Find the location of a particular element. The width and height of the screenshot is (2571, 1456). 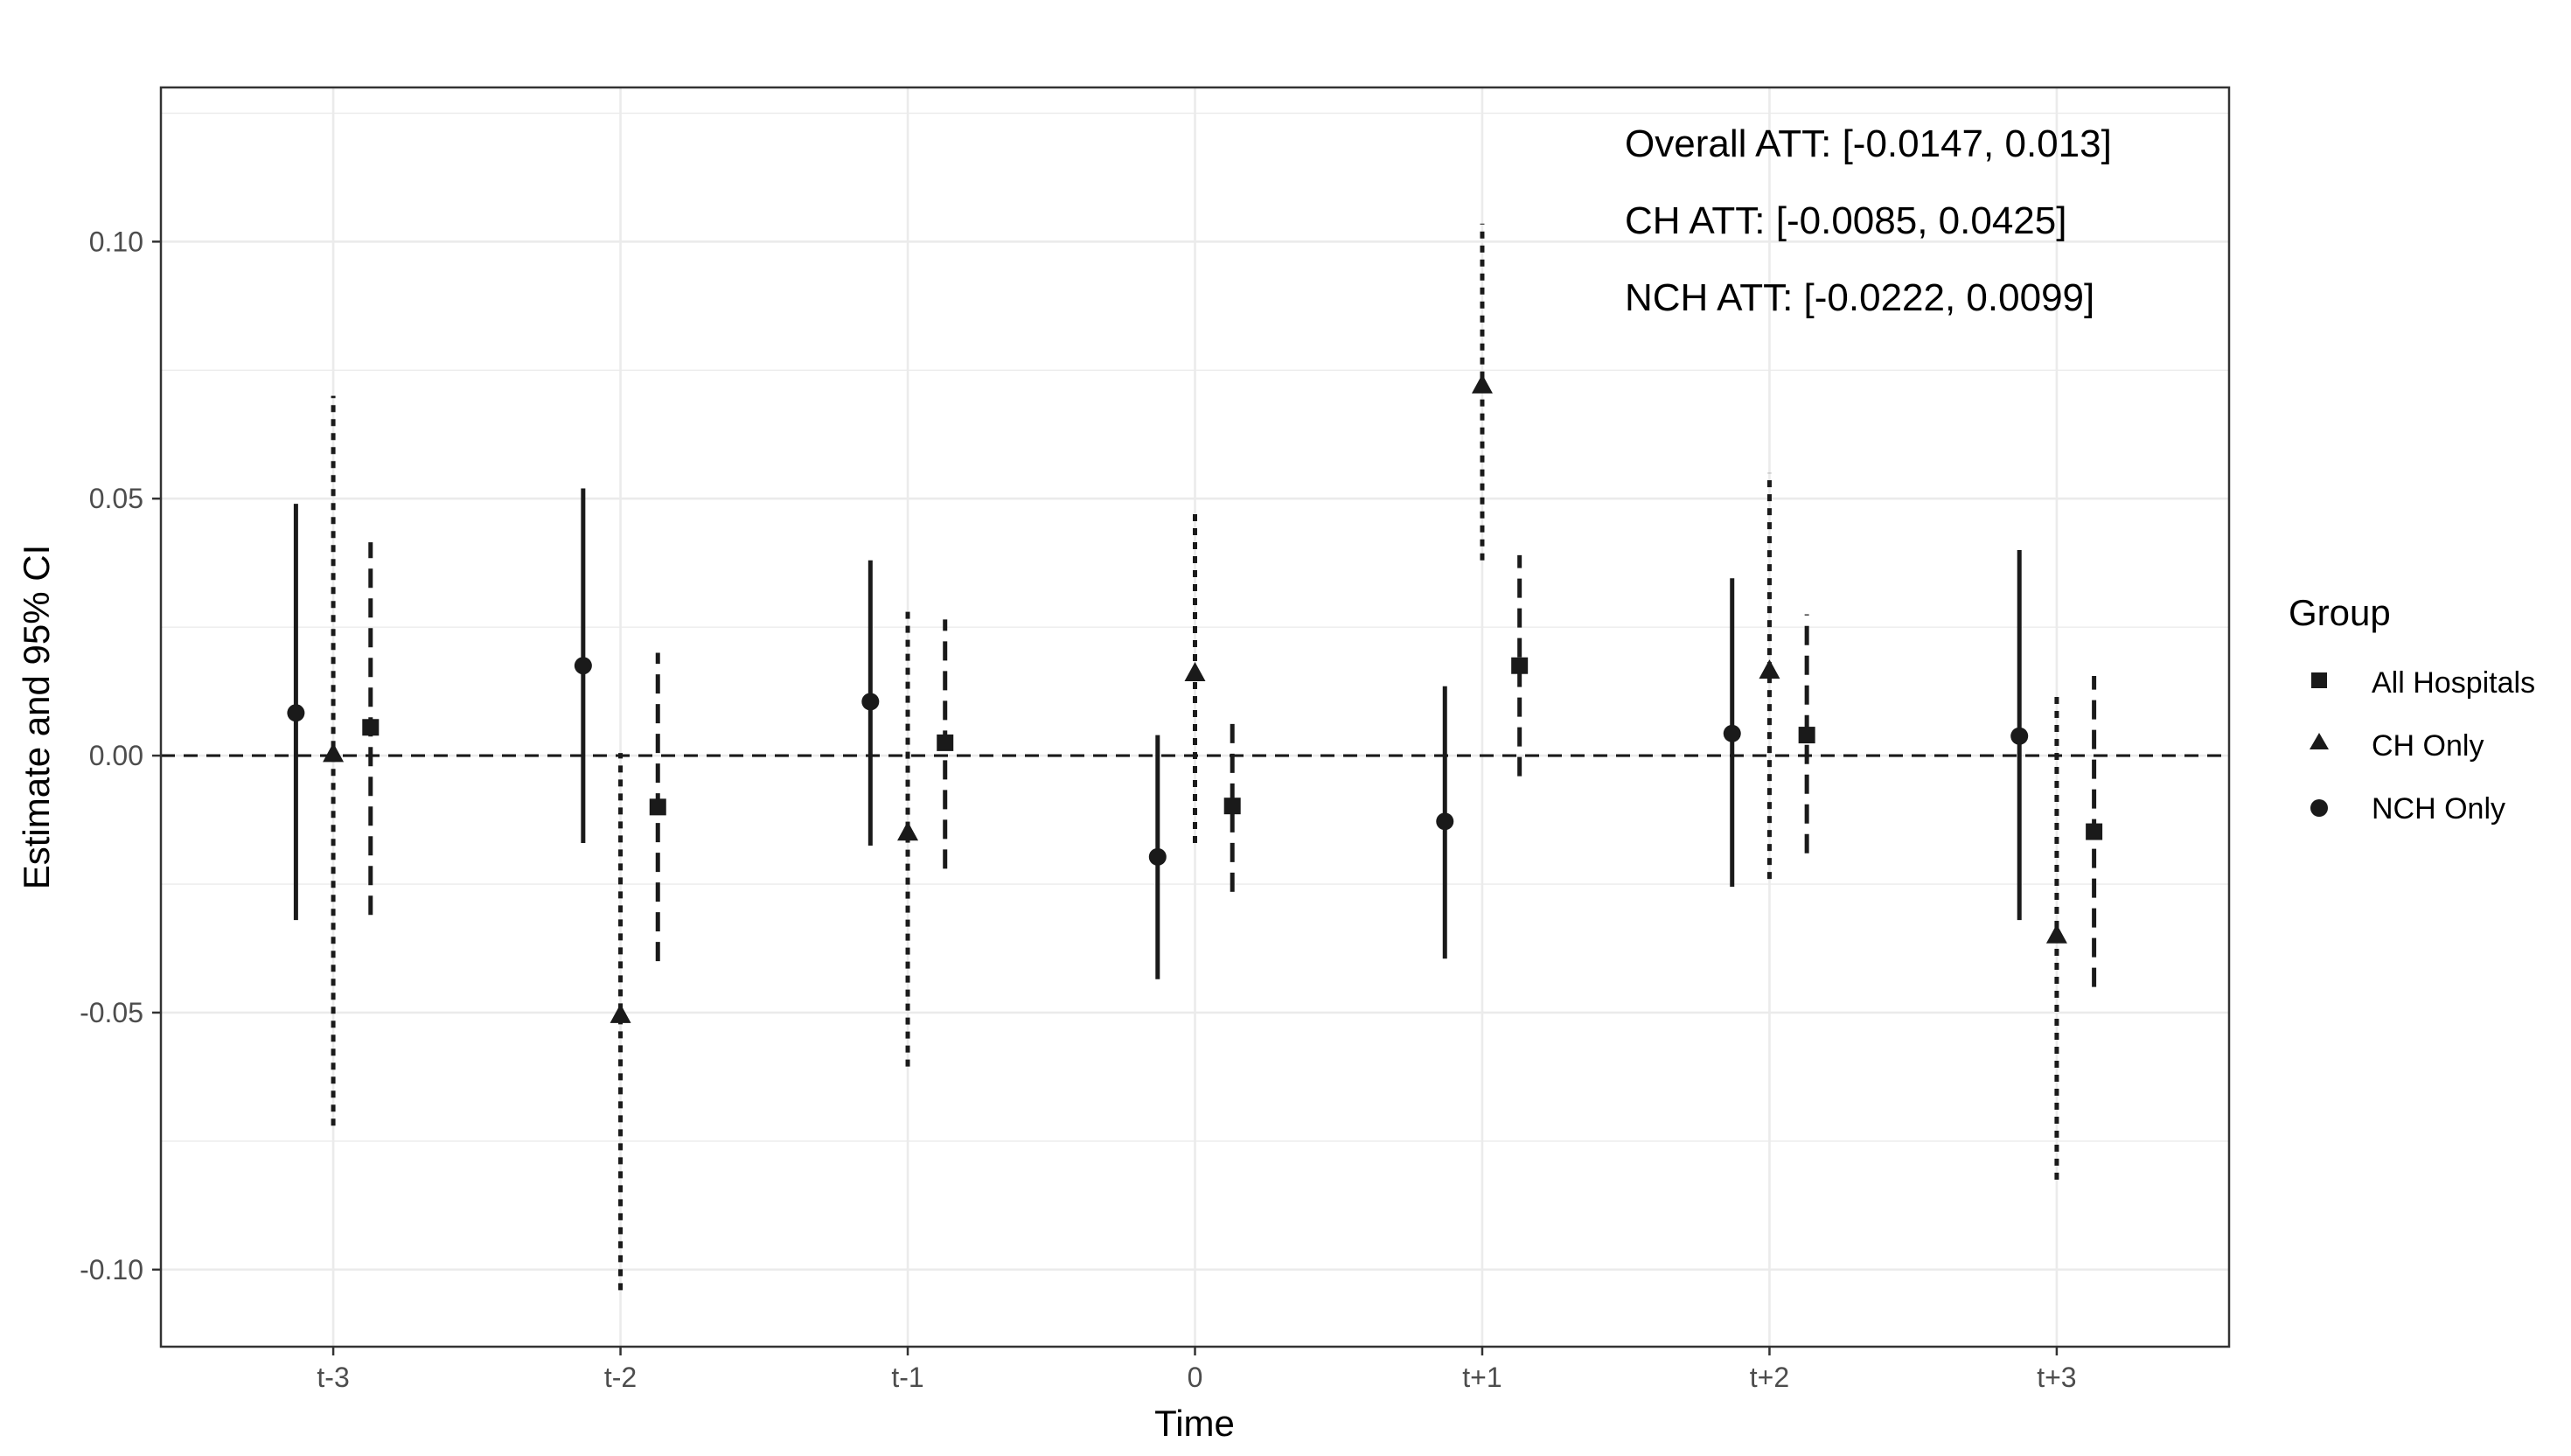

legend-title: Group is located at coordinates (2340, 612).